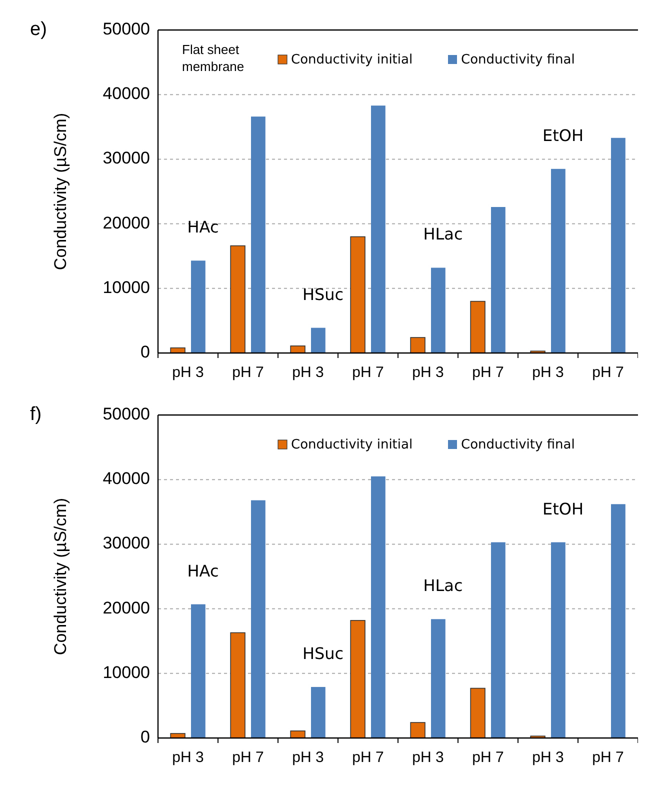 This screenshot has width=646, height=794. What do you see at coordinates (38, 29) in the screenshot?
I see `chart-title: e)` at bounding box center [38, 29].